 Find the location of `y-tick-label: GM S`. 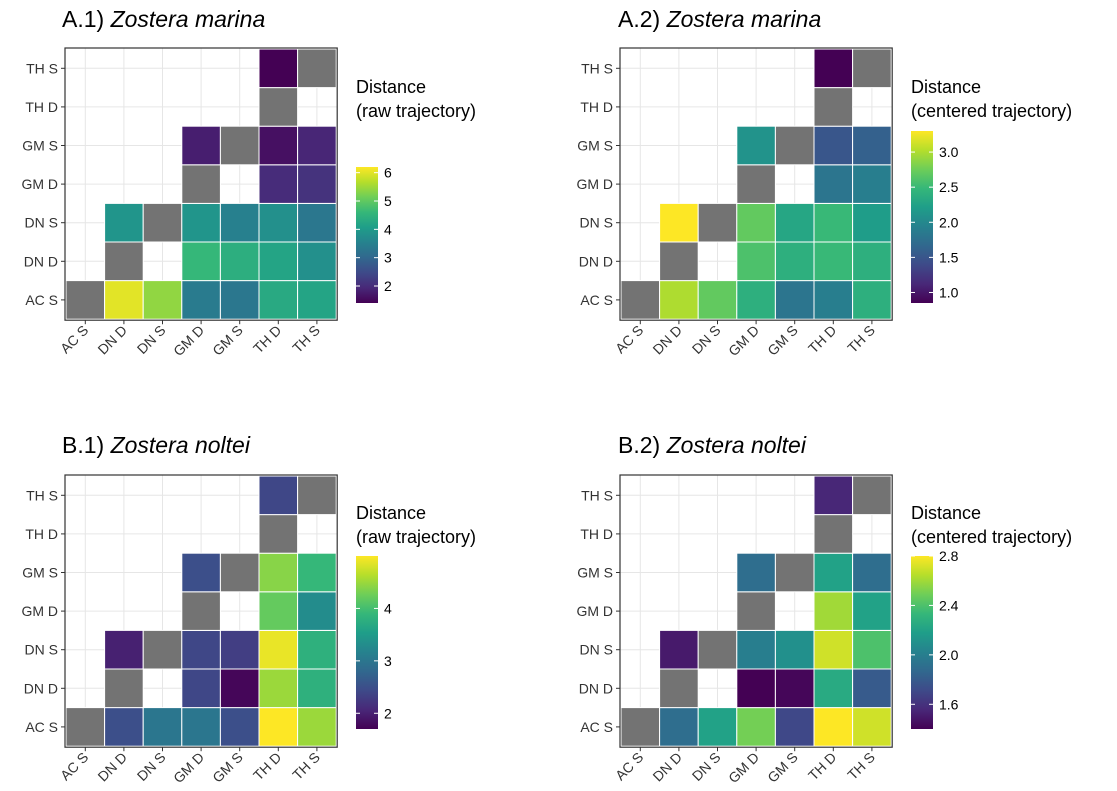

y-tick-label: GM S is located at coordinates (40, 146).